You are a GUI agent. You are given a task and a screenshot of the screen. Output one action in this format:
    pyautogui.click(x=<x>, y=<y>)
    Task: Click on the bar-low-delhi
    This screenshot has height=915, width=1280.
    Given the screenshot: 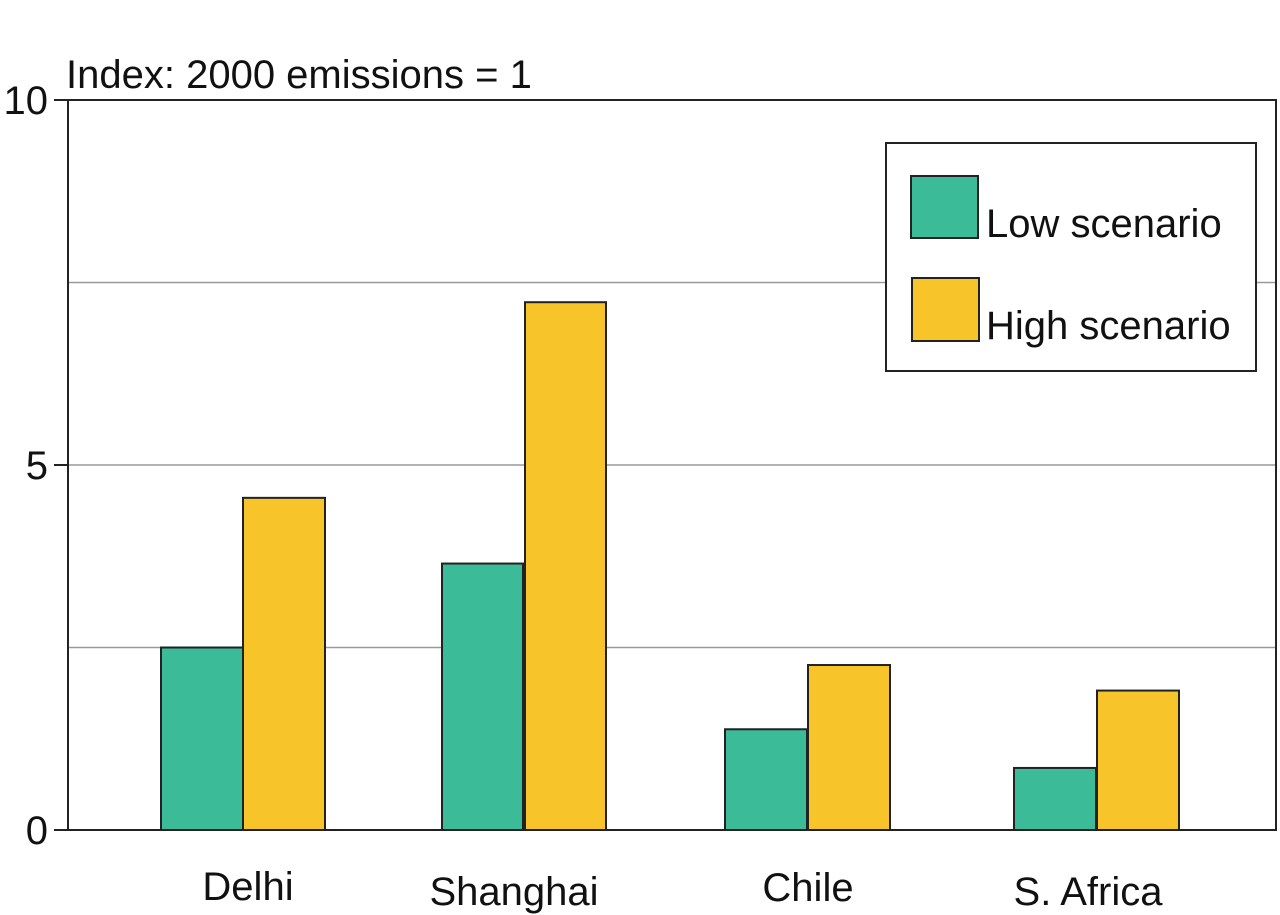 What is the action you would take?
    pyautogui.click(x=202, y=738)
    